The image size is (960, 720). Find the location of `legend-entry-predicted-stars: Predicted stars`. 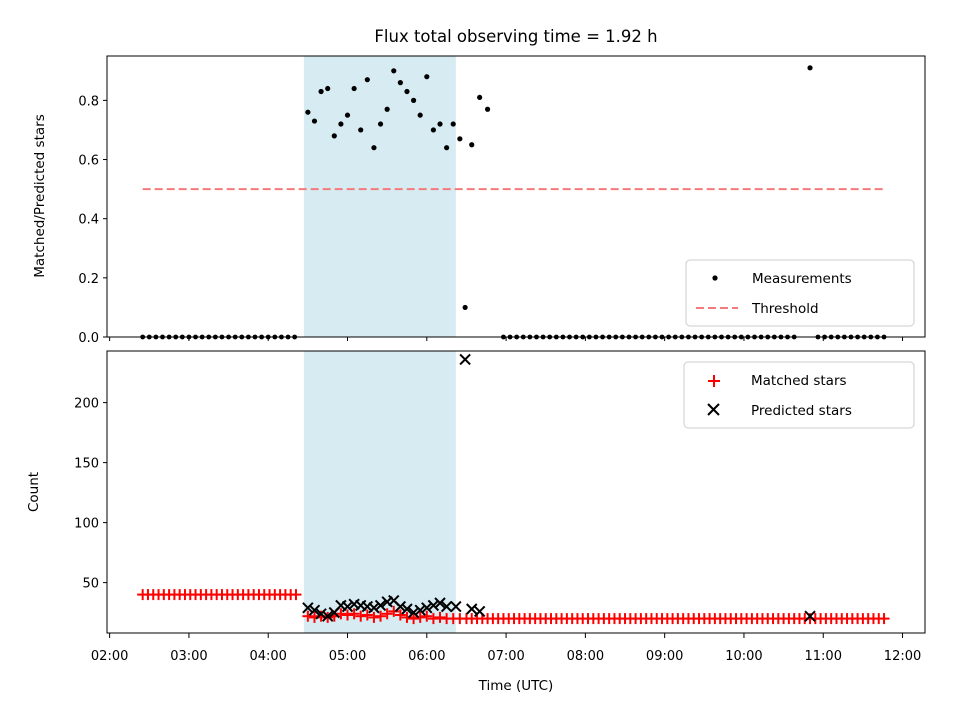

legend-entry-predicted-stars: Predicted stars is located at coordinates (801, 411).